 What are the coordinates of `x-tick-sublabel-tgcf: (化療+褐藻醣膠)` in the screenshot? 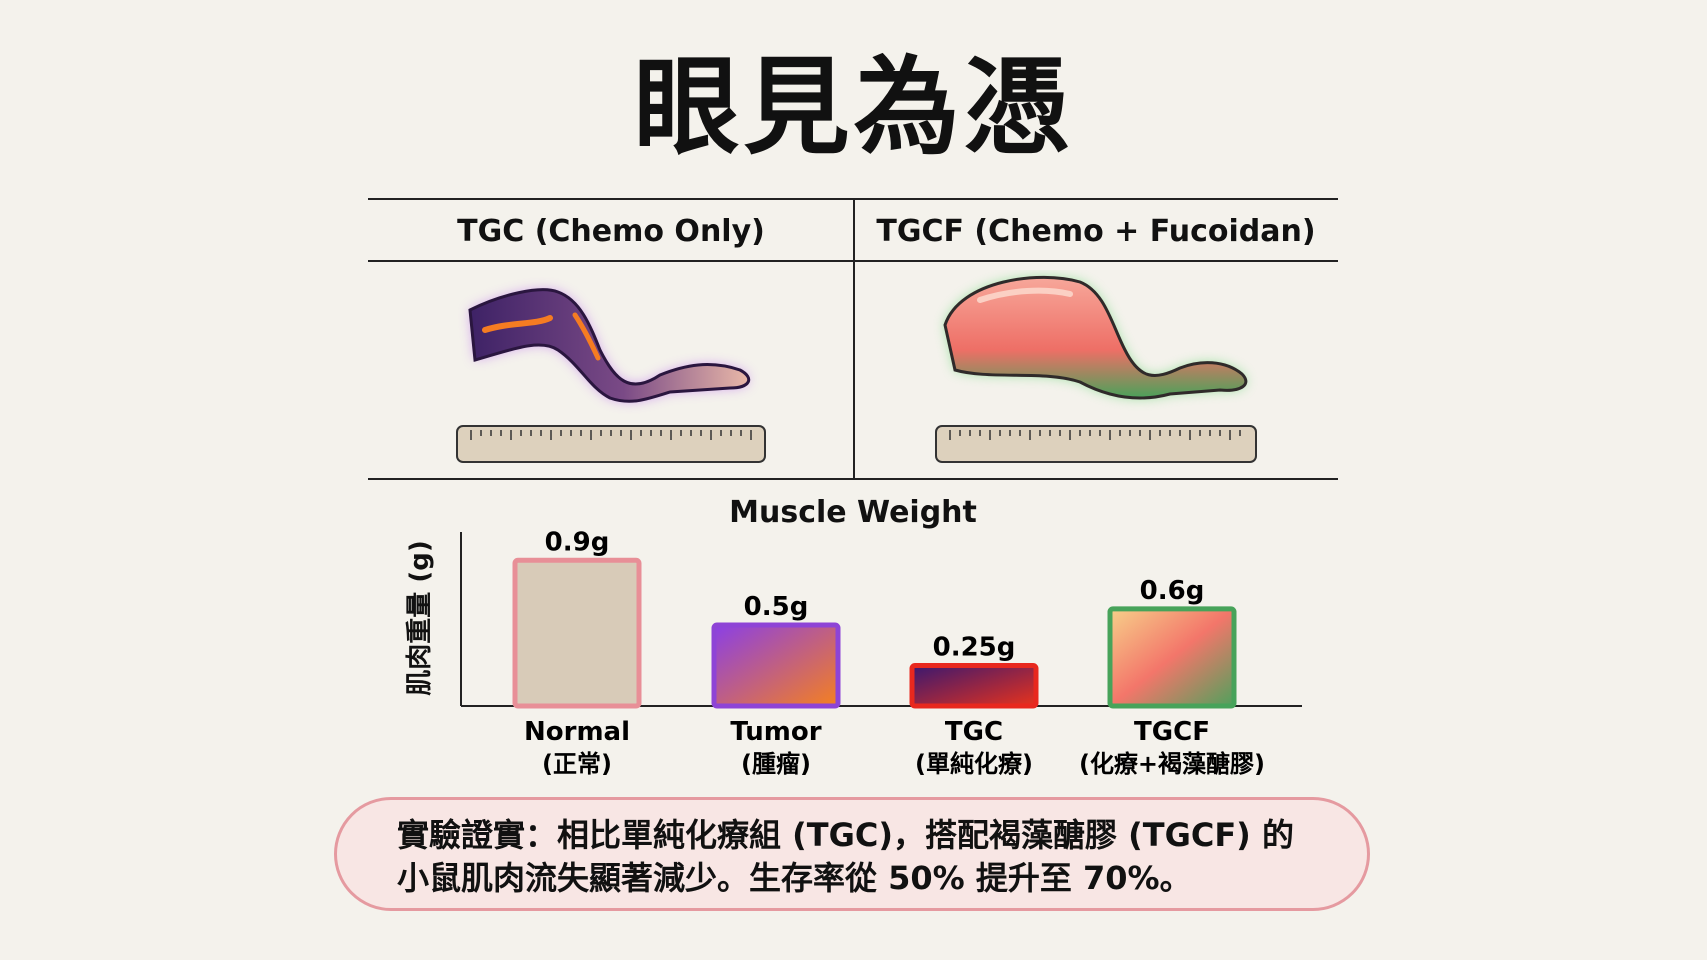 It's located at (1172, 764).